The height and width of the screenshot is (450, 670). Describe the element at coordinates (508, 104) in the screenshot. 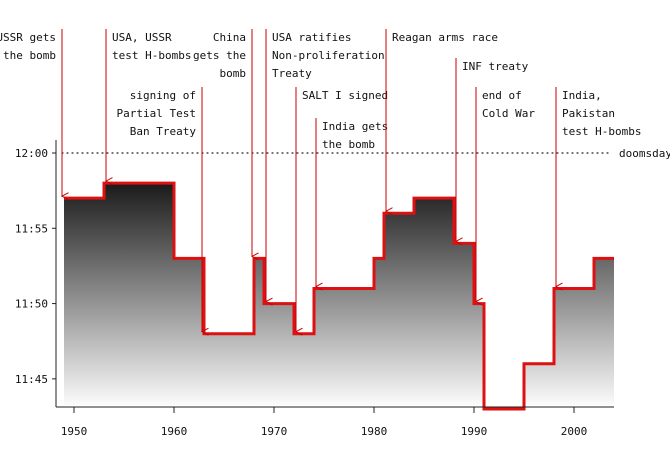

I see `annotation-label: end of Cold War` at that location.